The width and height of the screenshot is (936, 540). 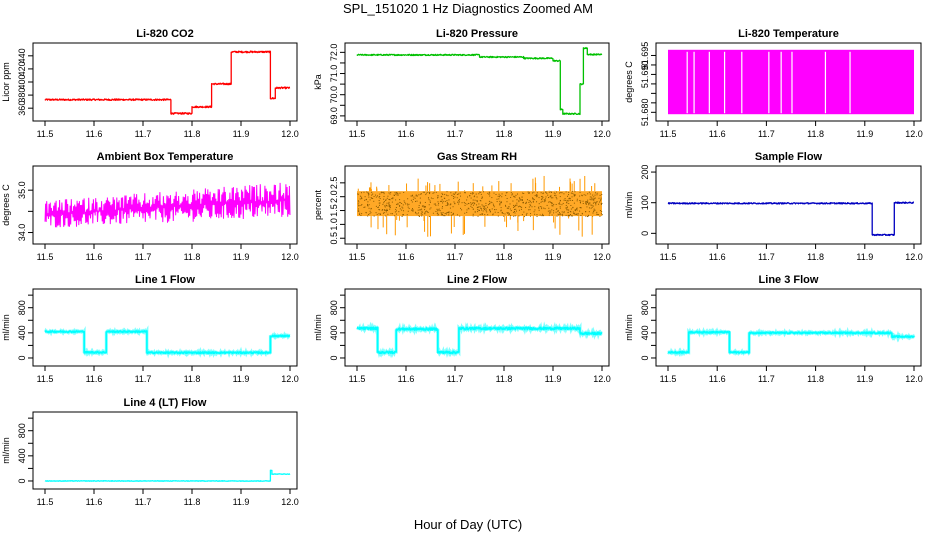 What do you see at coordinates (22, 190) in the screenshot?
I see `y-tick-label: 35.0` at bounding box center [22, 190].